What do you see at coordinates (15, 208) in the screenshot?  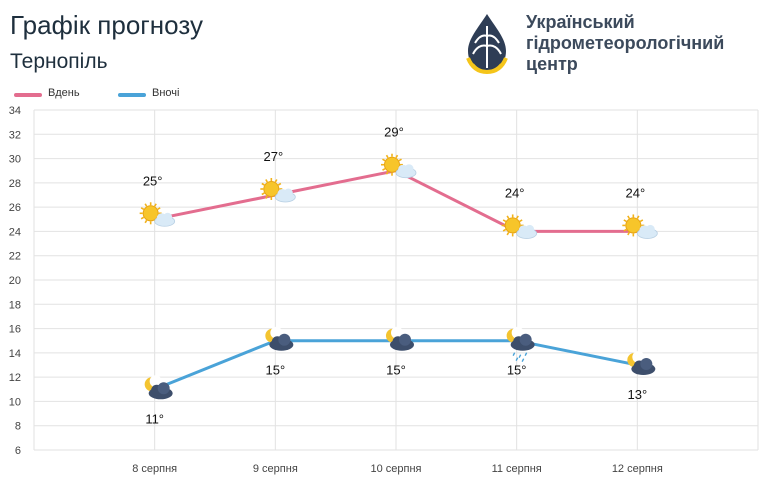 I see `y-tick-label: 26` at bounding box center [15, 208].